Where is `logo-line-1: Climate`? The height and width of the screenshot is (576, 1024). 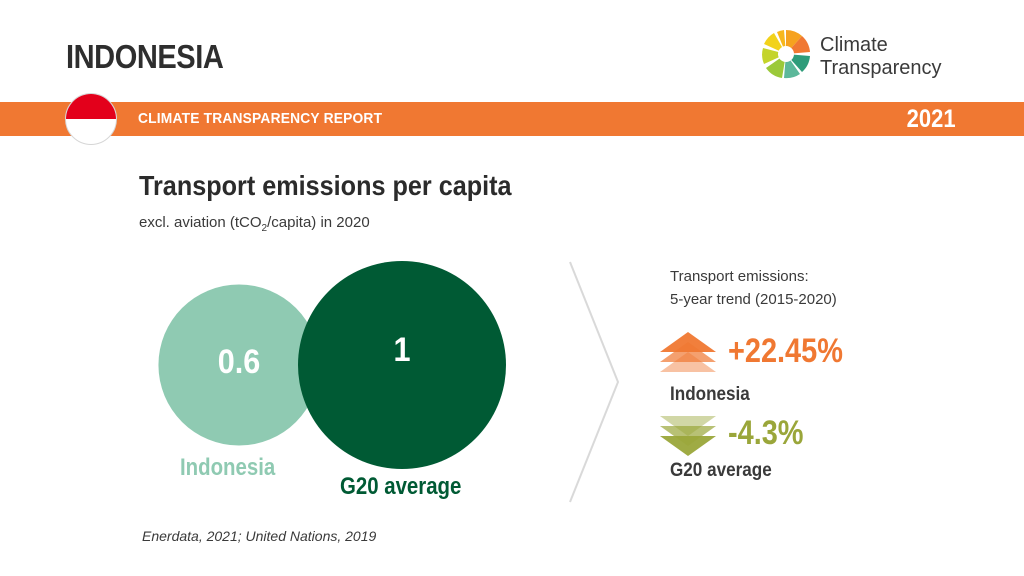
logo-line-1: Climate is located at coordinates (854, 45).